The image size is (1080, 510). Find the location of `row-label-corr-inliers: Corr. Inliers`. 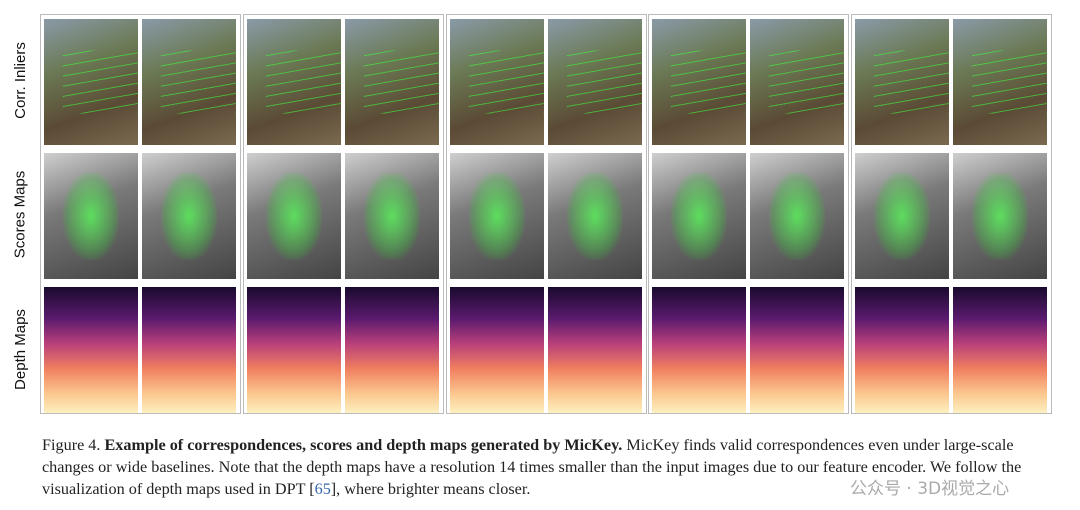

row-label-corr-inliers: Corr. Inliers is located at coordinates (20, 80).